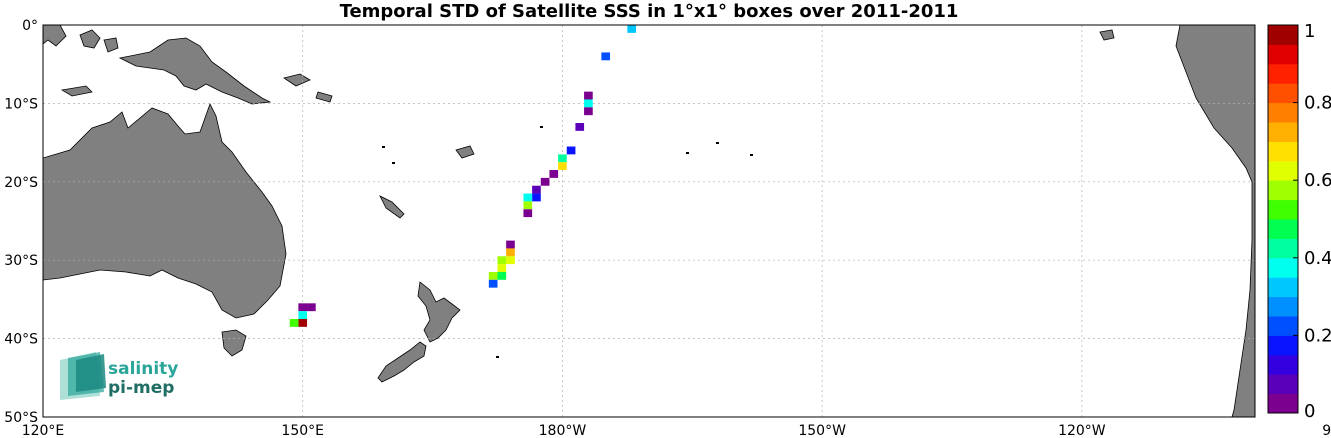 The height and width of the screenshot is (438, 1331). What do you see at coordinates (1309, 31) in the screenshot?
I see `colorbar-tick-label: 1` at bounding box center [1309, 31].